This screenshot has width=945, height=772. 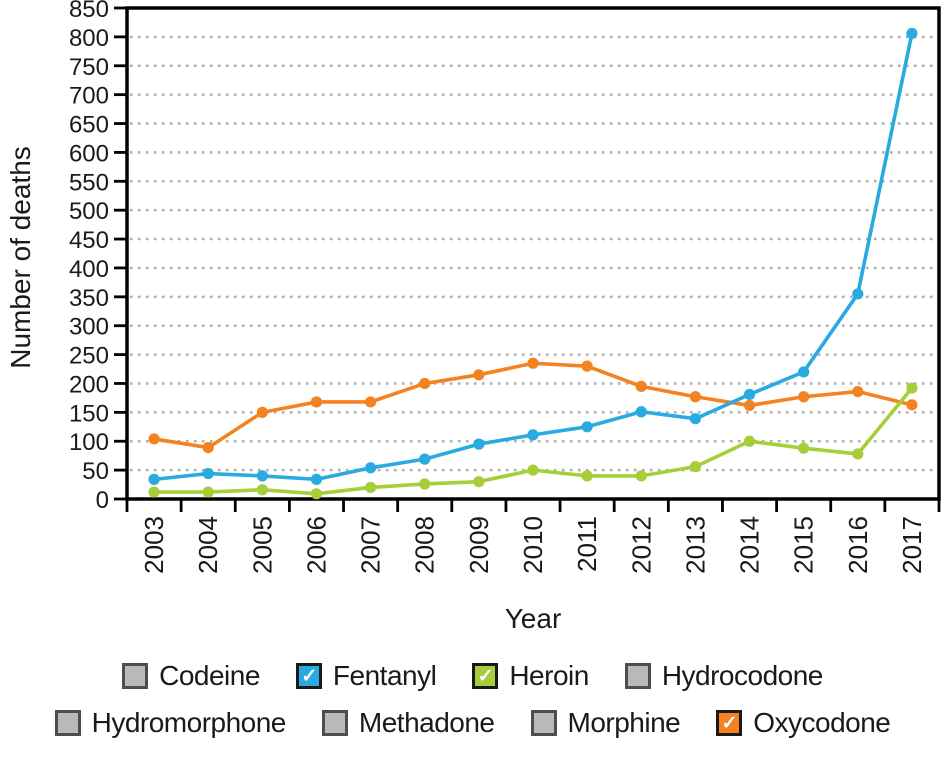 I want to click on x-tick-label: 2003, so click(x=154, y=545).